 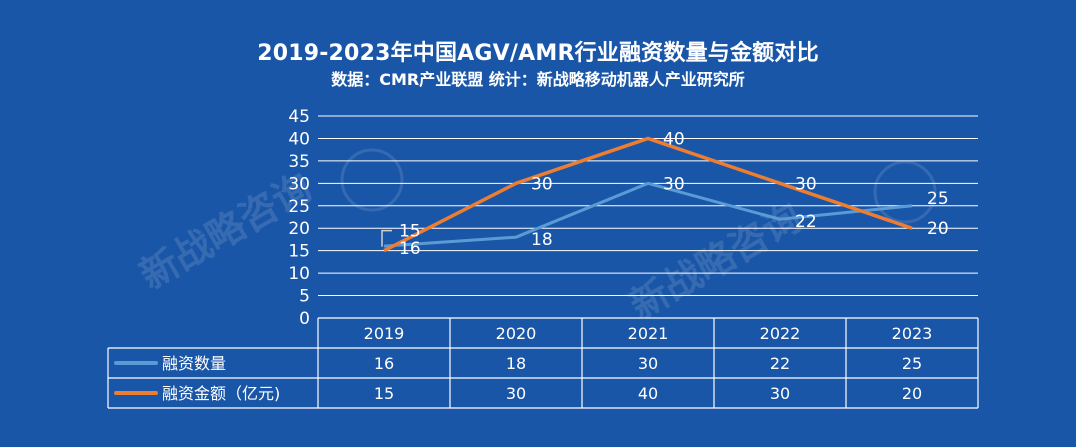 I want to click on x-category-label: 2023, so click(x=912, y=333).